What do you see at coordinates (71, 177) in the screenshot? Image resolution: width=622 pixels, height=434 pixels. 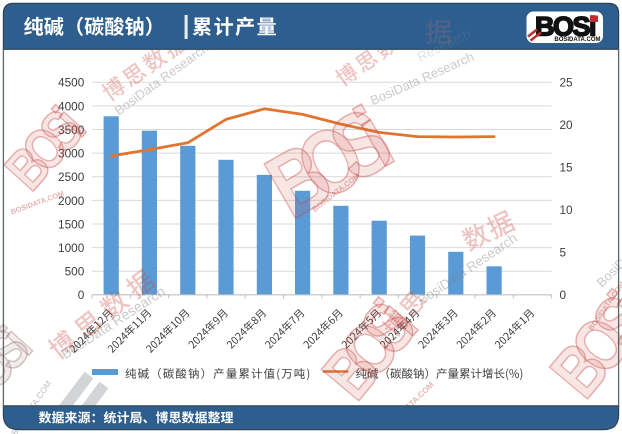 I see `svg-text: 2500` at bounding box center [71, 177].